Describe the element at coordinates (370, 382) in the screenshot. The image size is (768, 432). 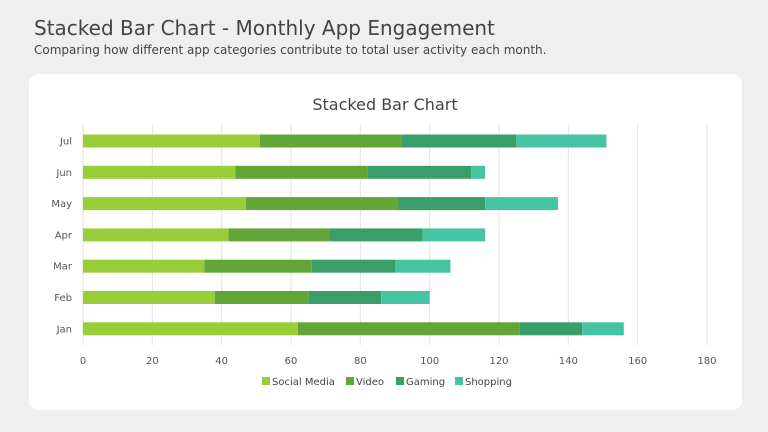
I see `legend-label: Video` at that location.